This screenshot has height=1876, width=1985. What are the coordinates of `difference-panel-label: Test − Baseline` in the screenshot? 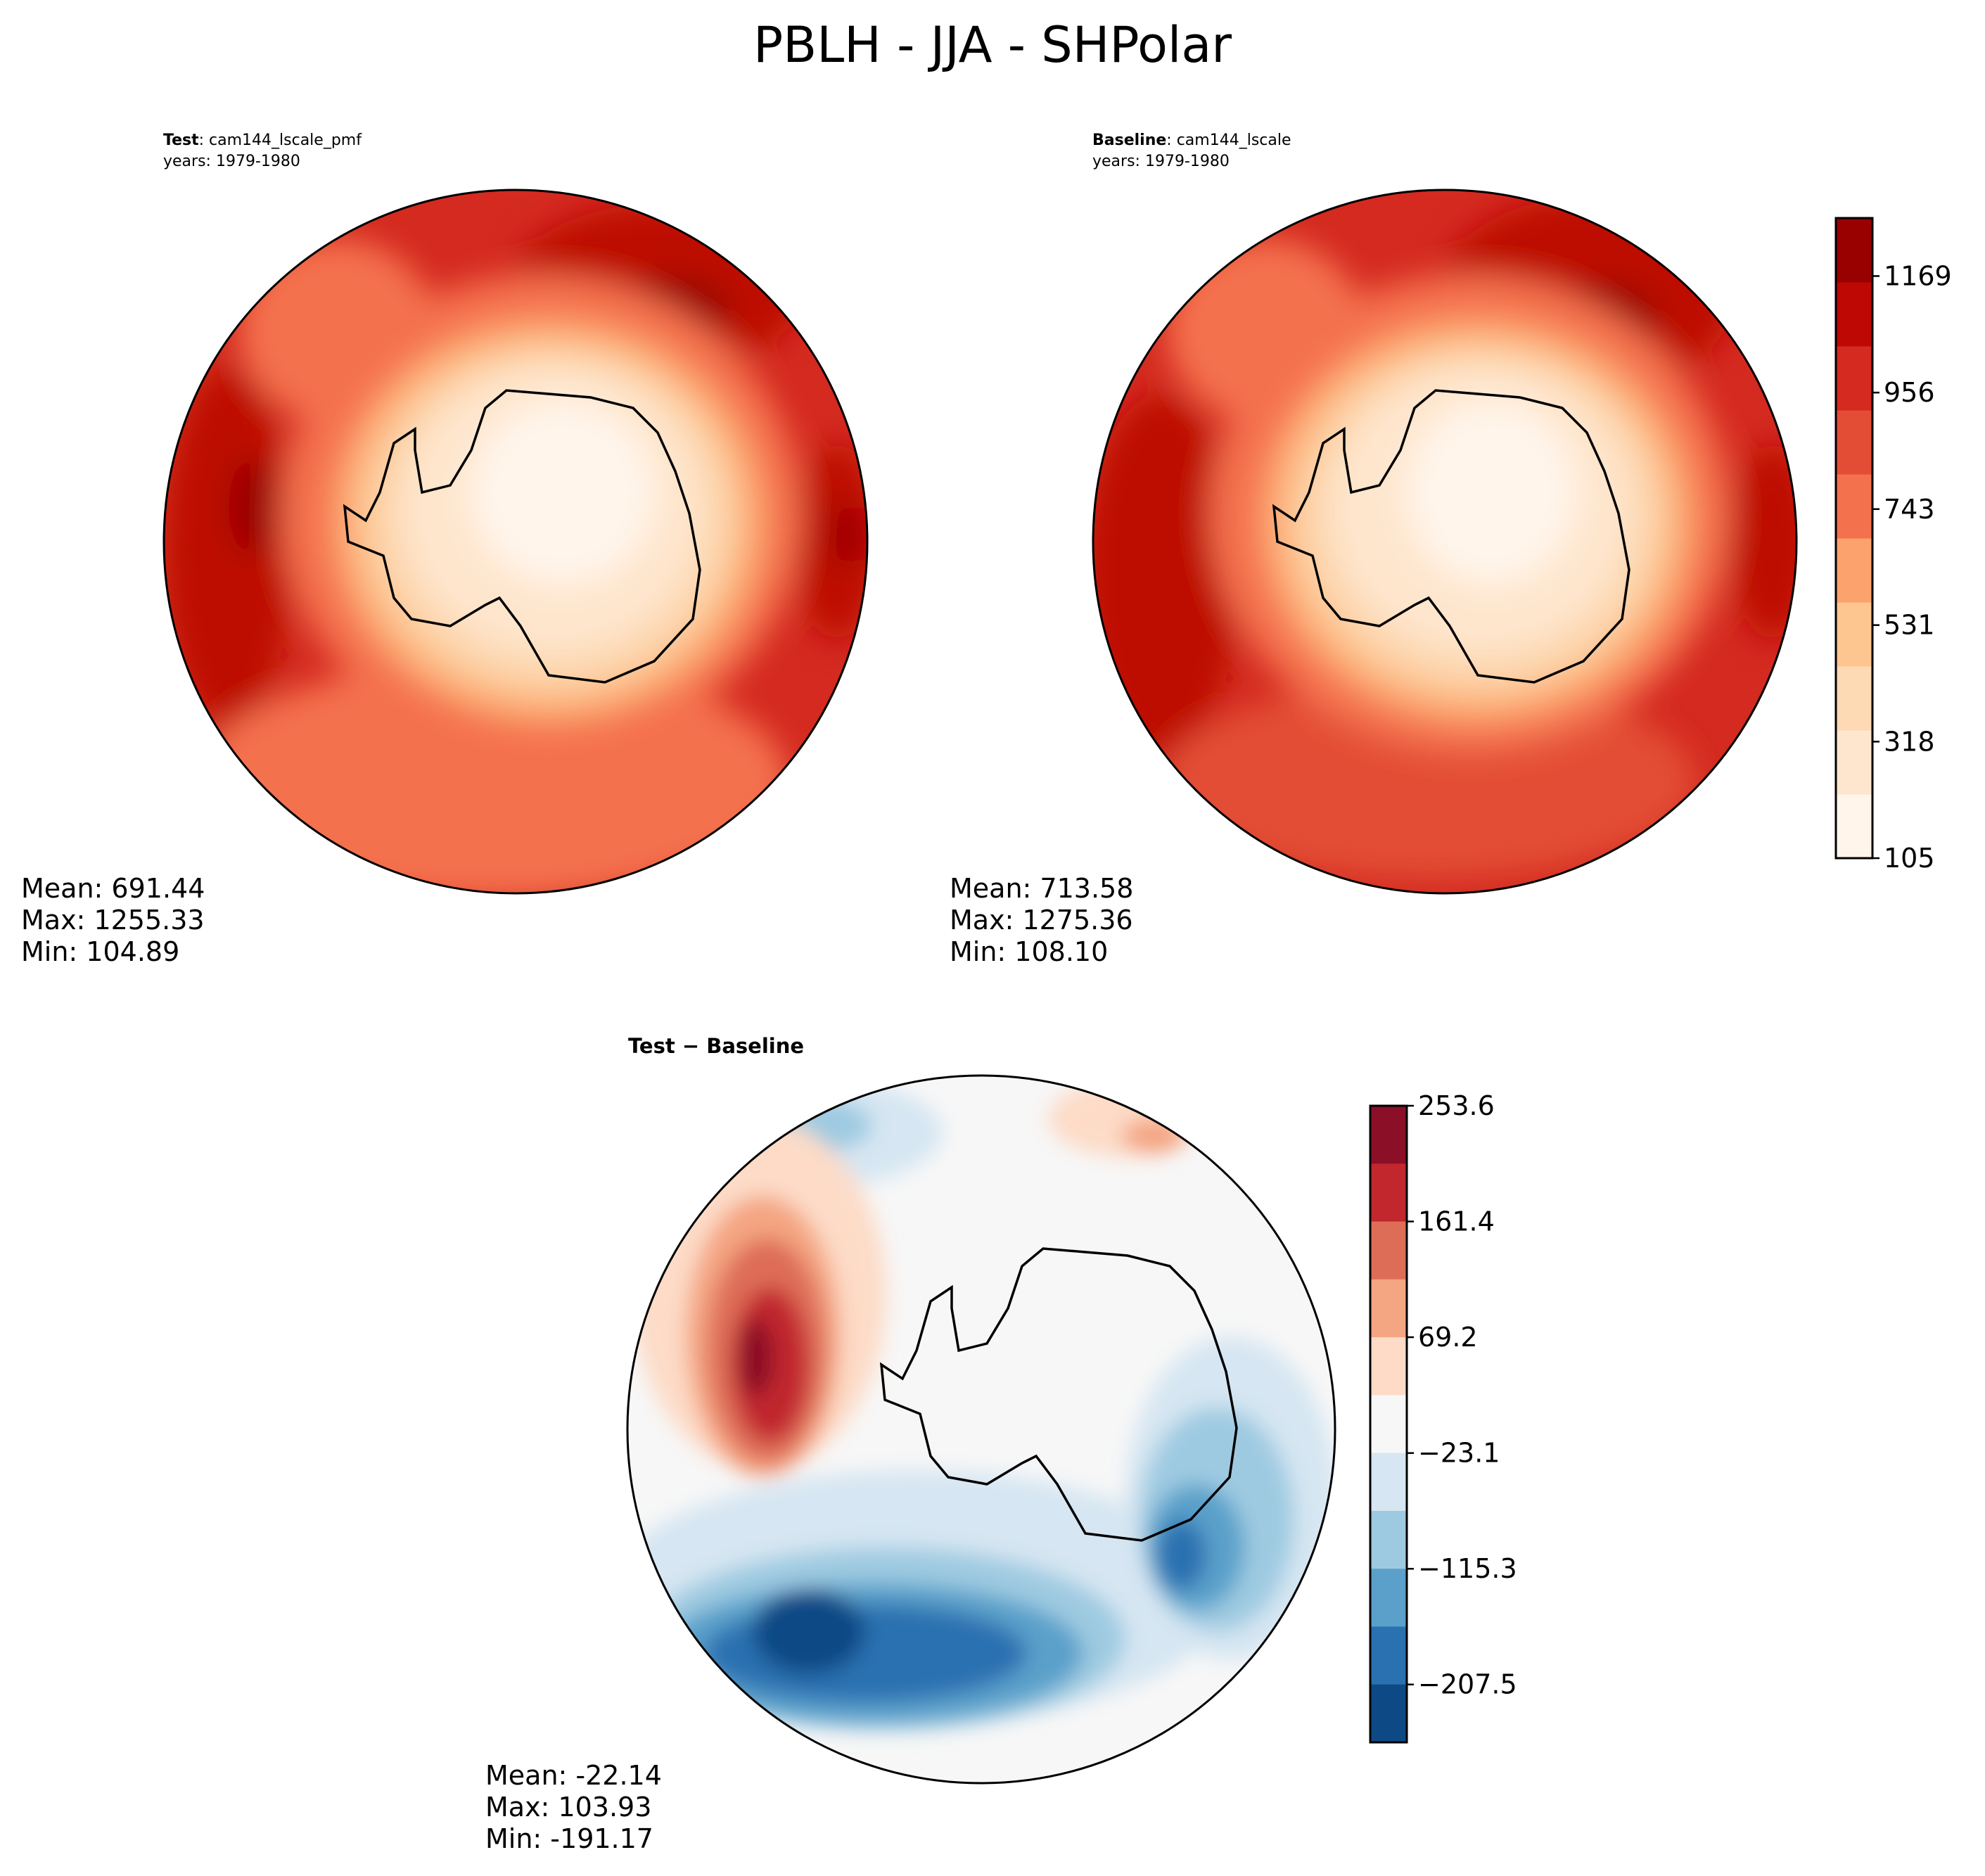 It's located at (716, 1046).